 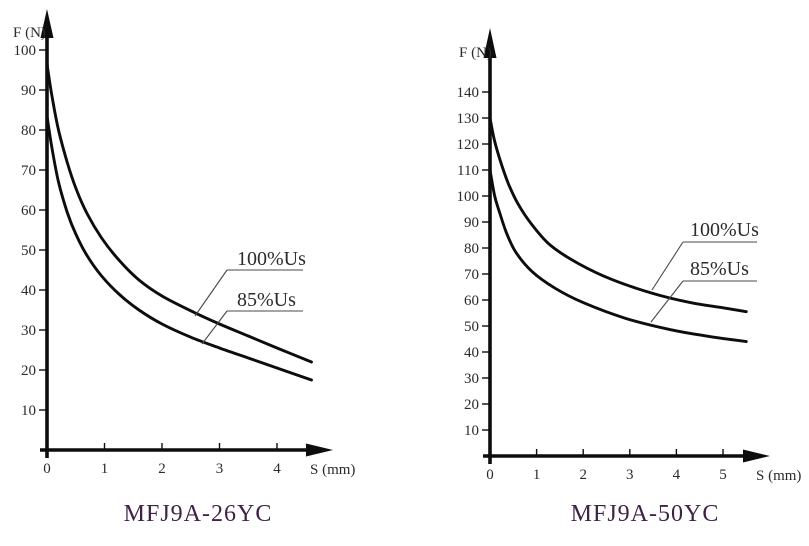 I want to click on curve-100-us, so click(x=618, y=215).